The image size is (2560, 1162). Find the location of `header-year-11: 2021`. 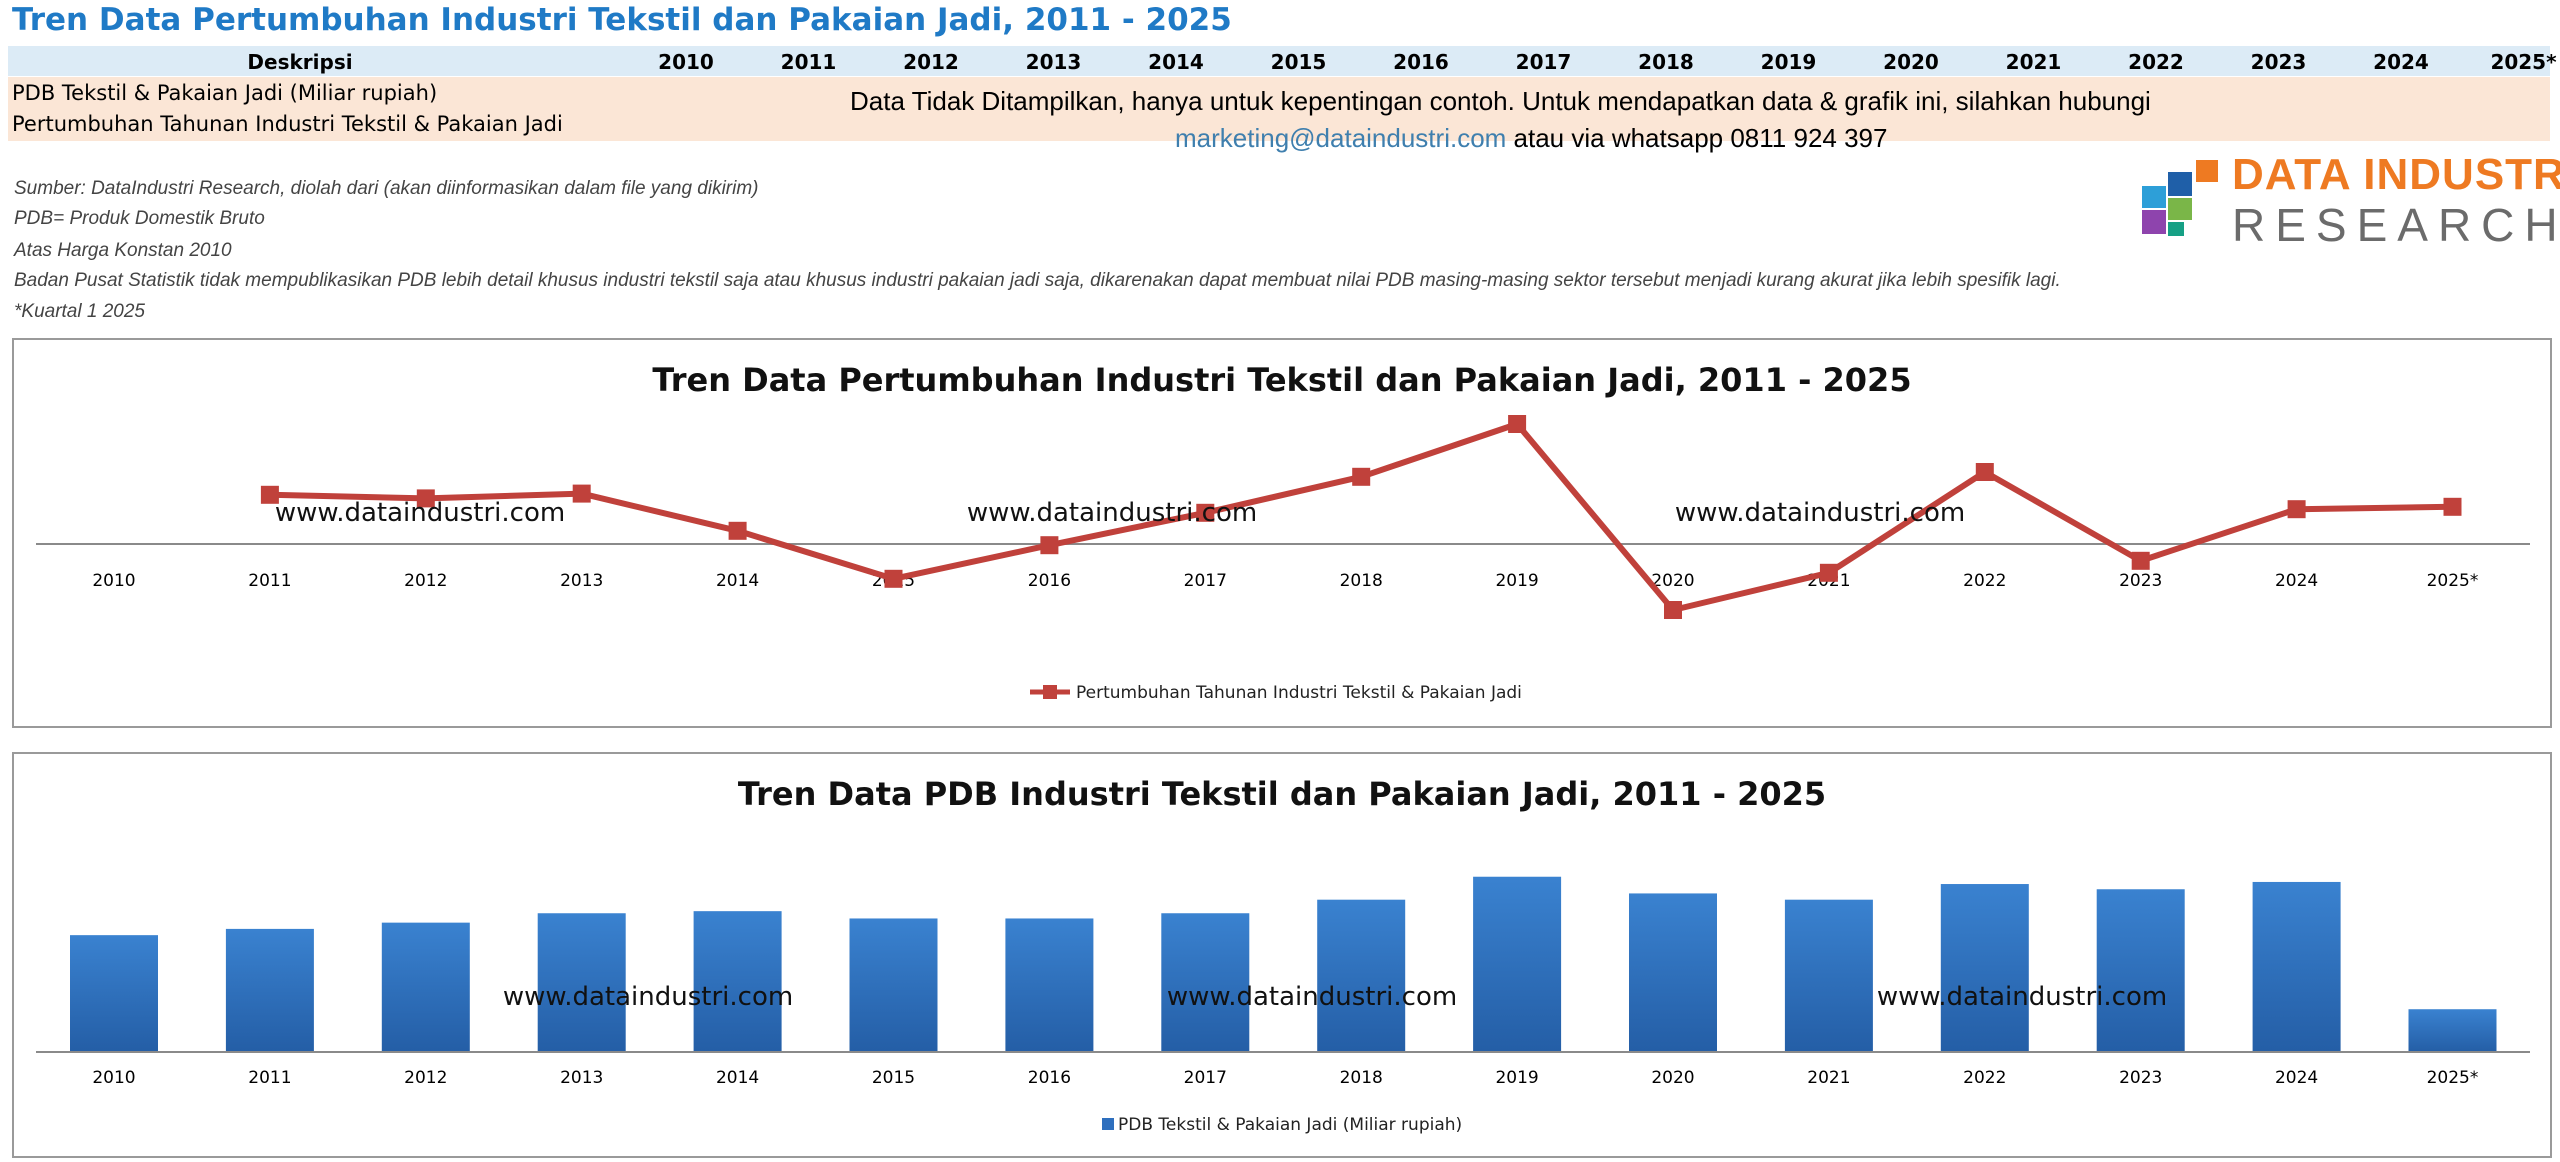

header-year-11: 2021 is located at coordinates (2033, 62).